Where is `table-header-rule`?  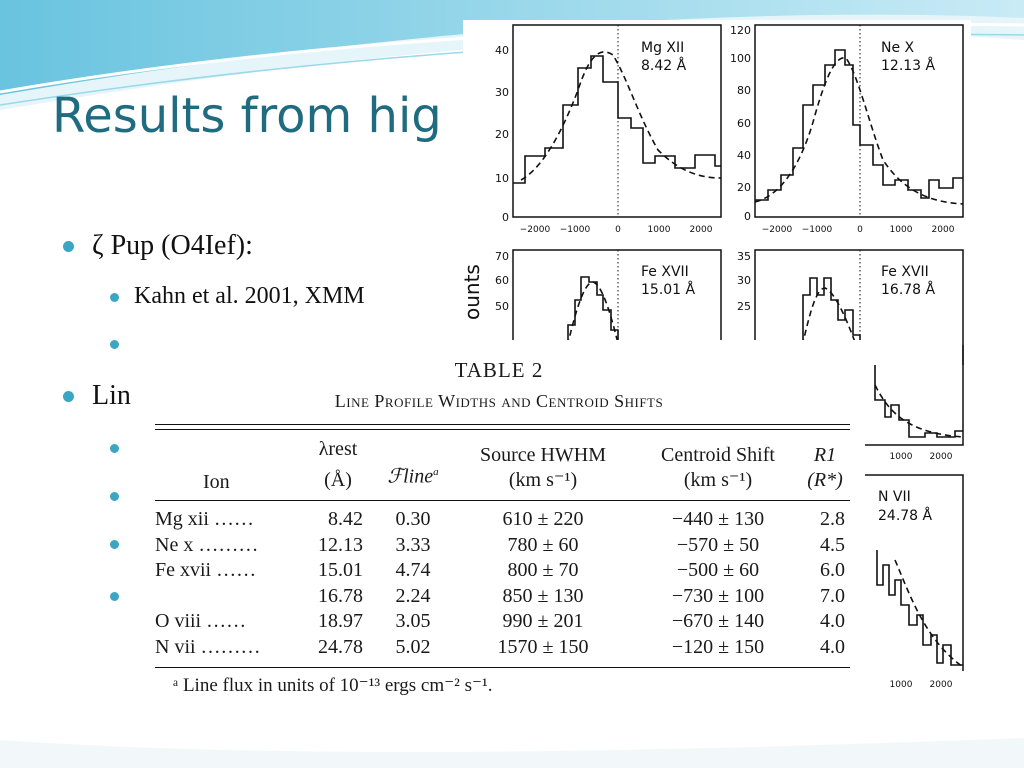
table-header-rule is located at coordinates (502, 501).